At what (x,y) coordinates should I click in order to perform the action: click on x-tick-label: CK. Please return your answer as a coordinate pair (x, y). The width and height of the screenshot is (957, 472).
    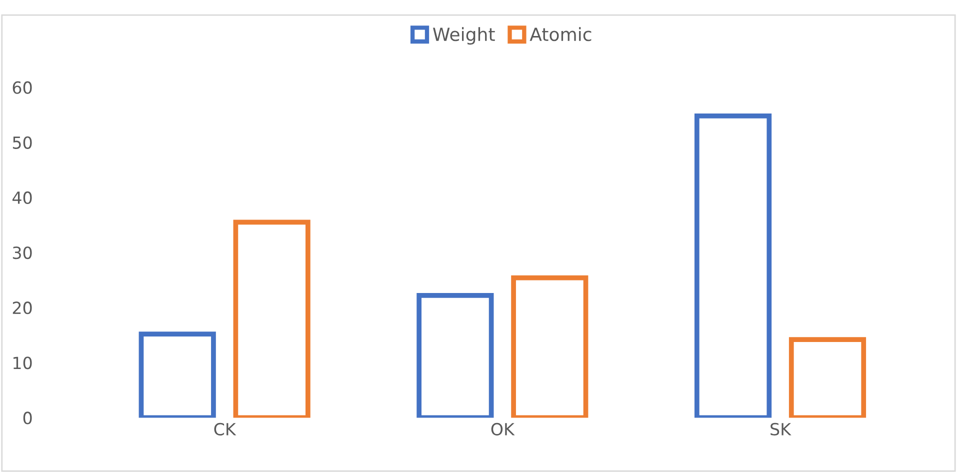
    Looking at the image, I should click on (225, 429).